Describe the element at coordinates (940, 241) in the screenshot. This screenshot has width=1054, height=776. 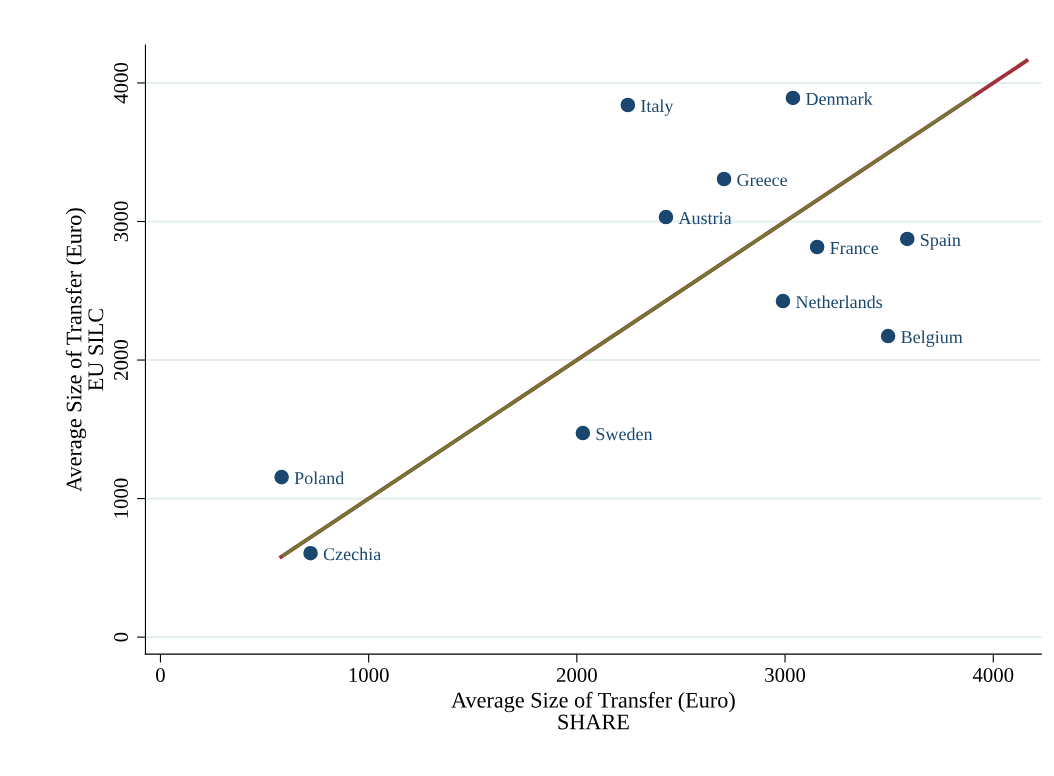
I see `annotation: Spain` at that location.